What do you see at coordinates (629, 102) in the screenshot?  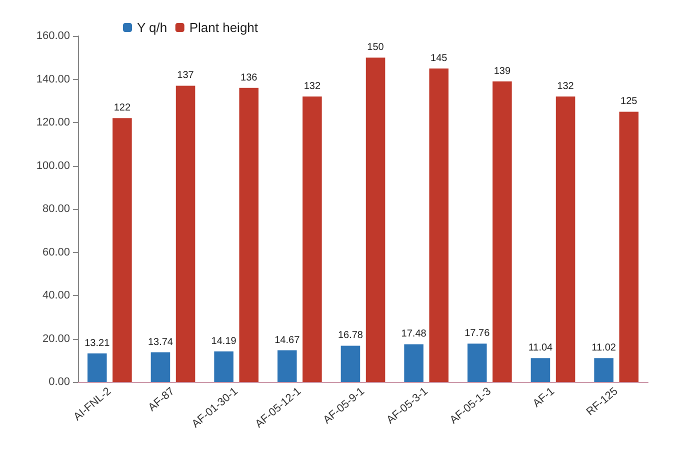 I see `data-label: 125` at bounding box center [629, 102].